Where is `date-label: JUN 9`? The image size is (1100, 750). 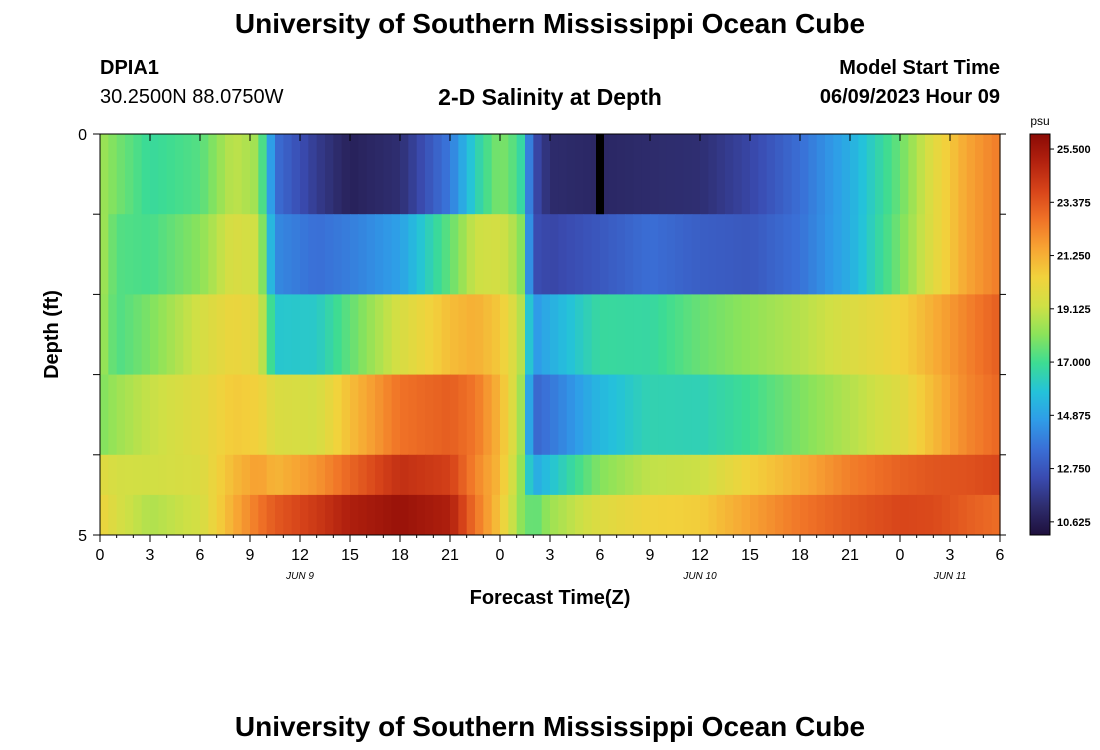 date-label: JUN 9 is located at coordinates (299, 576).